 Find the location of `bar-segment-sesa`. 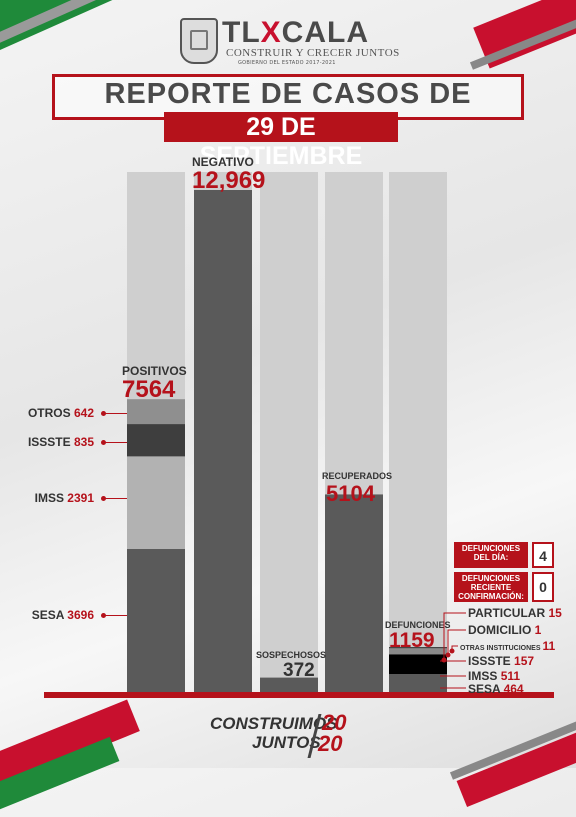

bar-segment-sesa is located at coordinates (156, 620).